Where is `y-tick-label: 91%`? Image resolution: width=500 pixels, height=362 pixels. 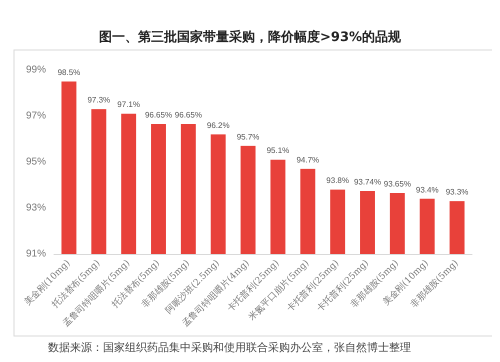 y-tick-label: 91% is located at coordinates (36, 254).